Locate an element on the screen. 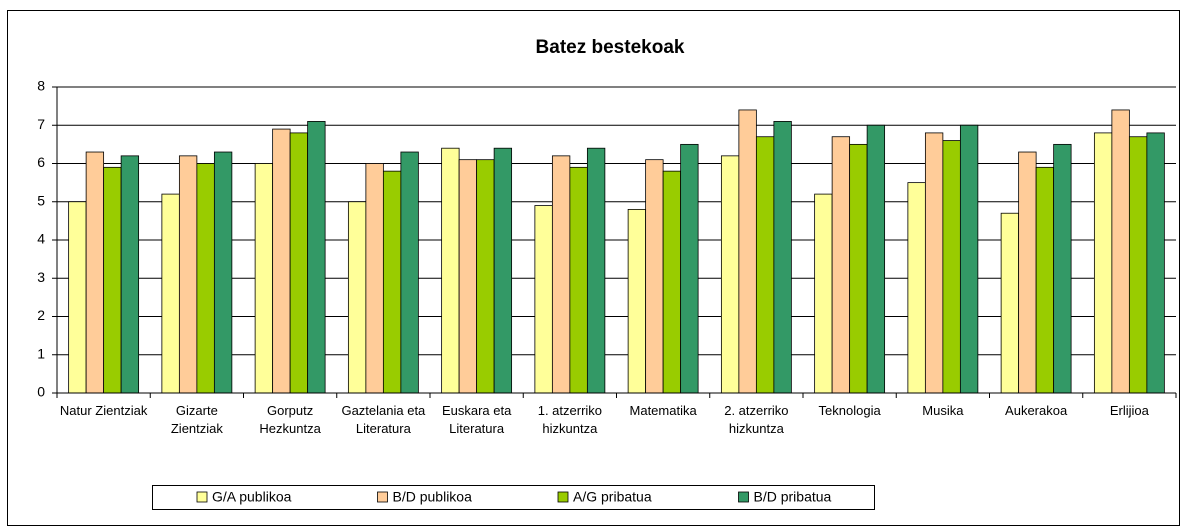  x-tick-label: Erlijioa is located at coordinates (1129, 410).